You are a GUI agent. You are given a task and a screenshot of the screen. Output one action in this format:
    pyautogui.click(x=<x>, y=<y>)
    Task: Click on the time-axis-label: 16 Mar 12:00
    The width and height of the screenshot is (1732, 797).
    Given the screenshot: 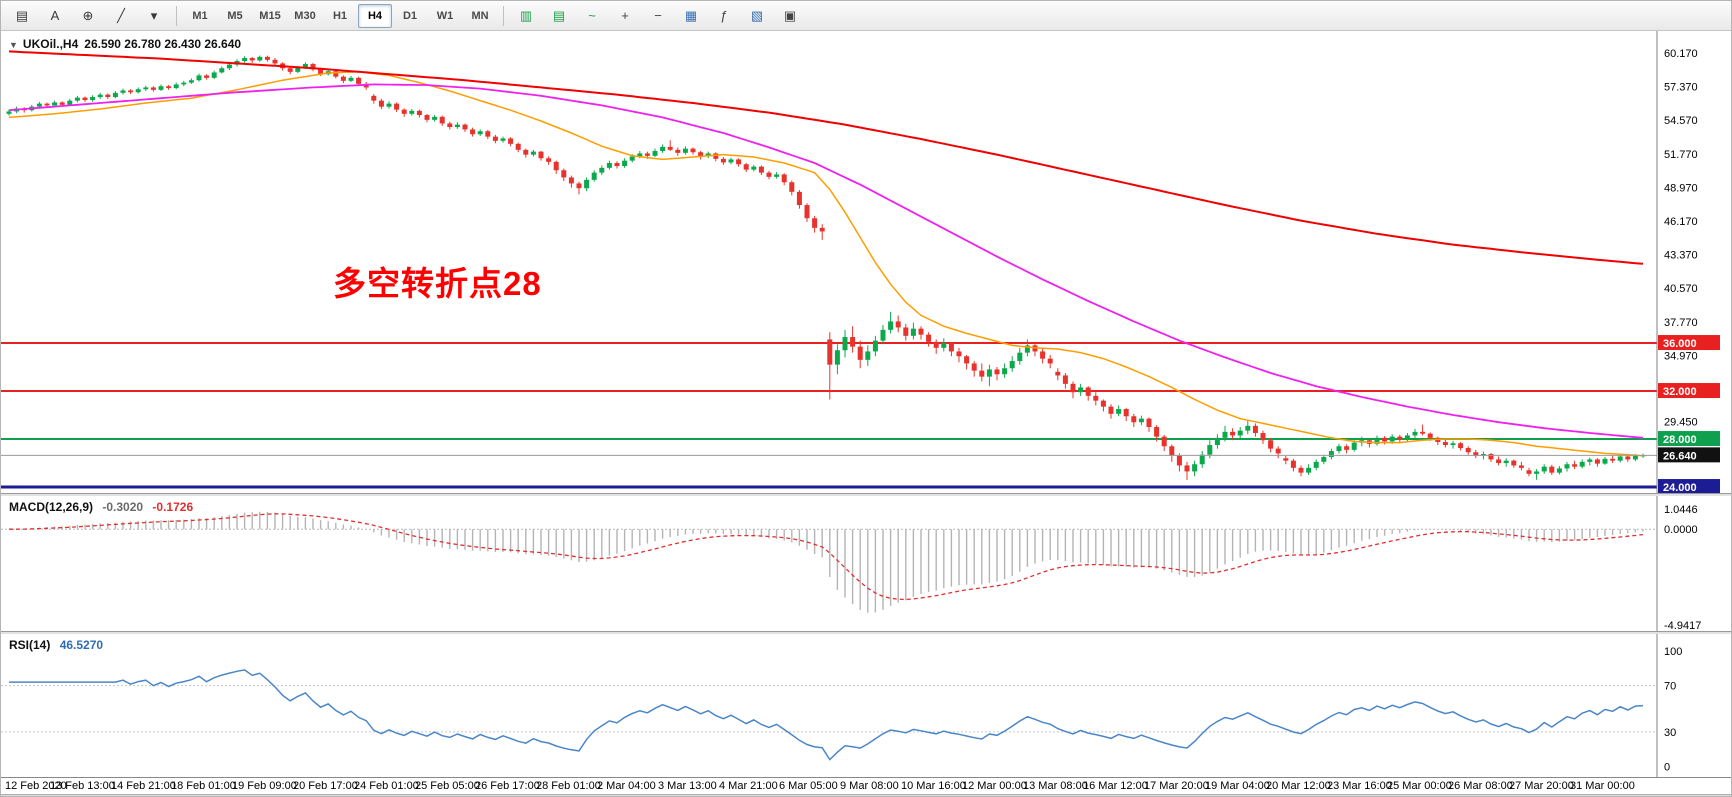 What is the action you would take?
    pyautogui.click(x=1115, y=786)
    